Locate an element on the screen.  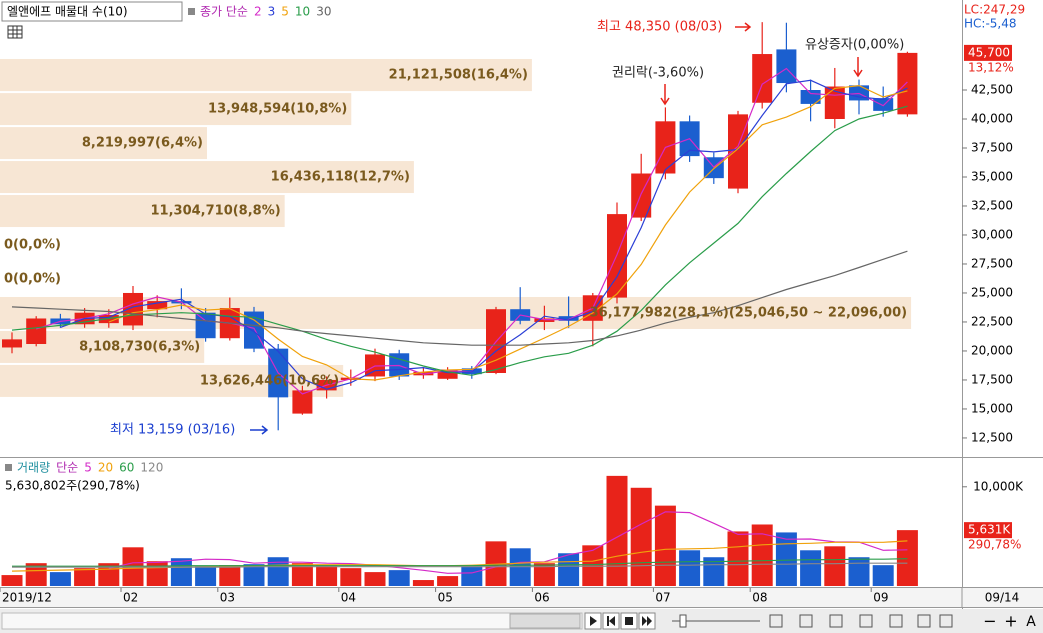
zoom-out-button: − is located at coordinates (989, 621).